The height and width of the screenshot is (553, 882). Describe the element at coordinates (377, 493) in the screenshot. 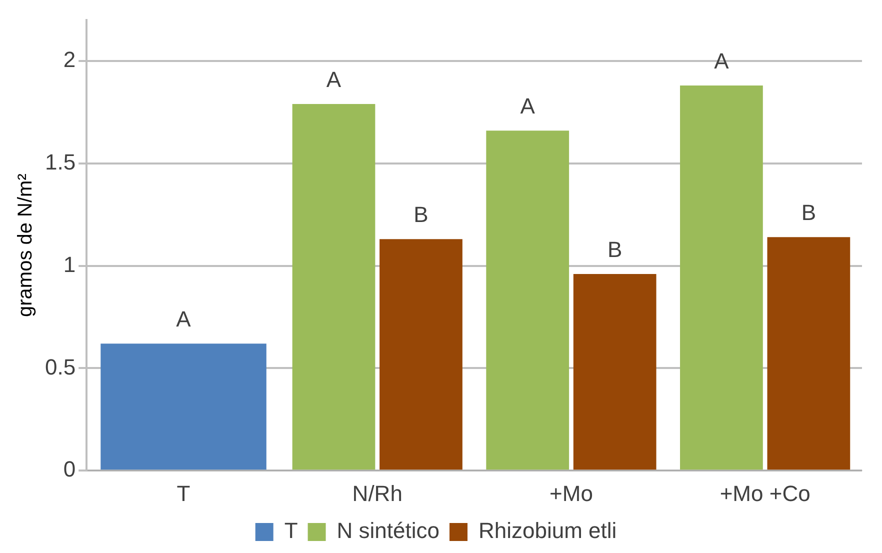

I see `x-tick-label: N/Rh` at that location.